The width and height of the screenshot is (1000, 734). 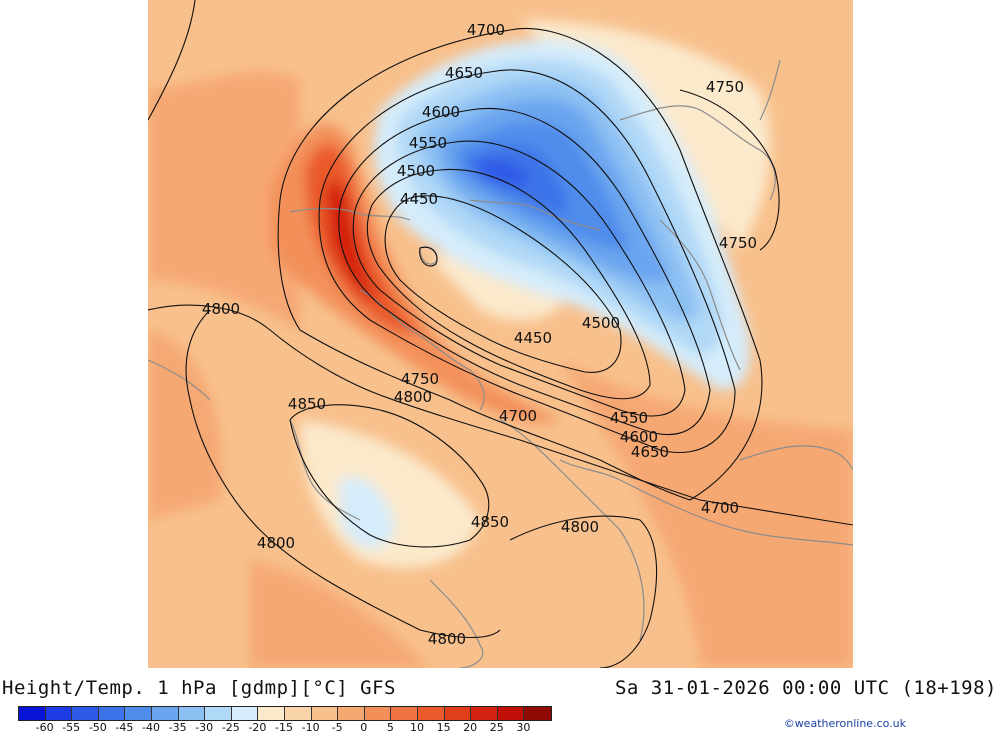 I want to click on legend-tick-label: 25, so click(x=496, y=727).